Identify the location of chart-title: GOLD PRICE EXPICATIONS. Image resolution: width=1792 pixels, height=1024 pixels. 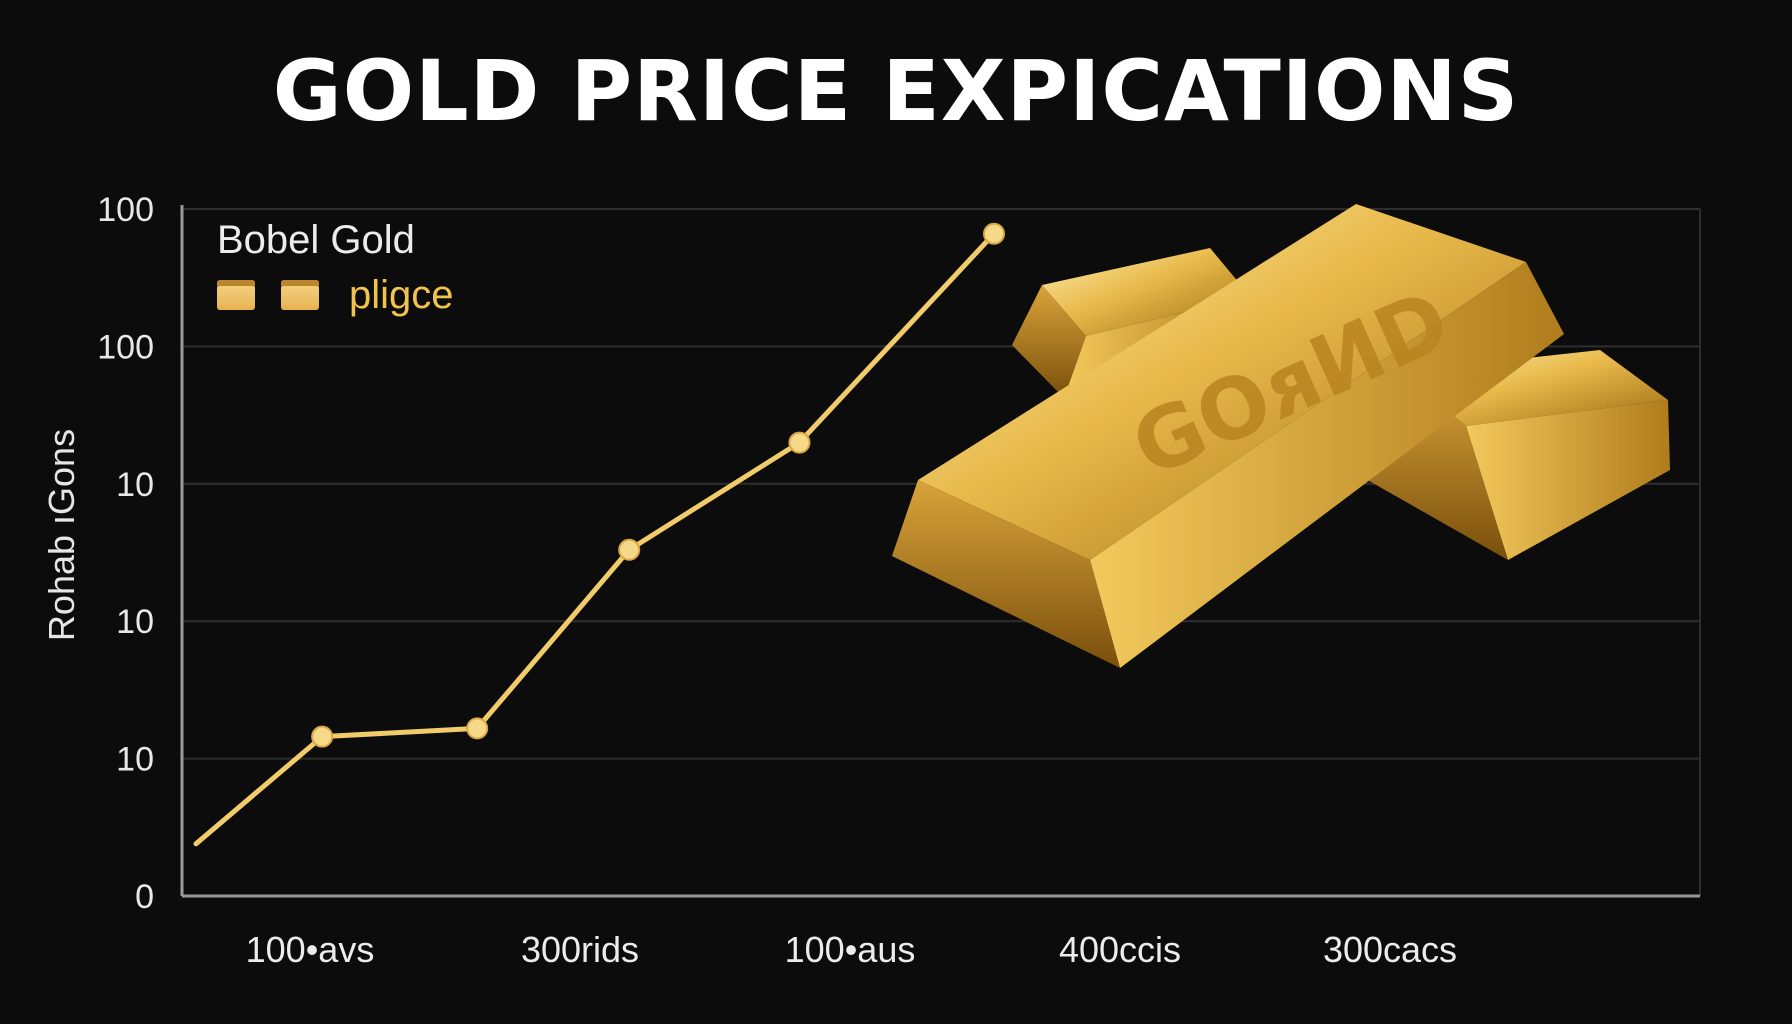
(896, 91).